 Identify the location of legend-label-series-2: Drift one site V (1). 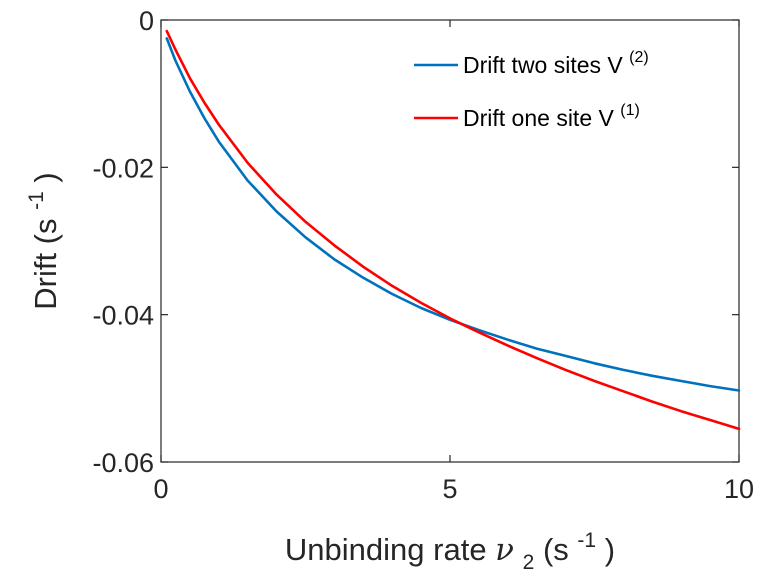
(551, 116).